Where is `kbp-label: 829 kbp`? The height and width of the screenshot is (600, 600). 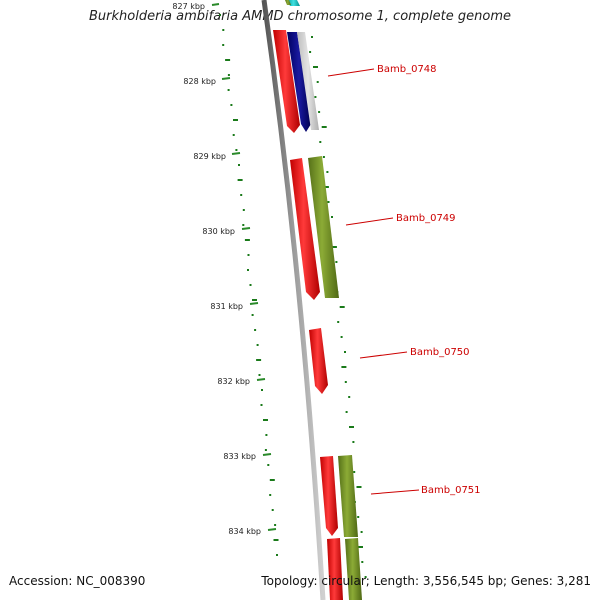 kbp-label: 829 kbp is located at coordinates (209, 156).